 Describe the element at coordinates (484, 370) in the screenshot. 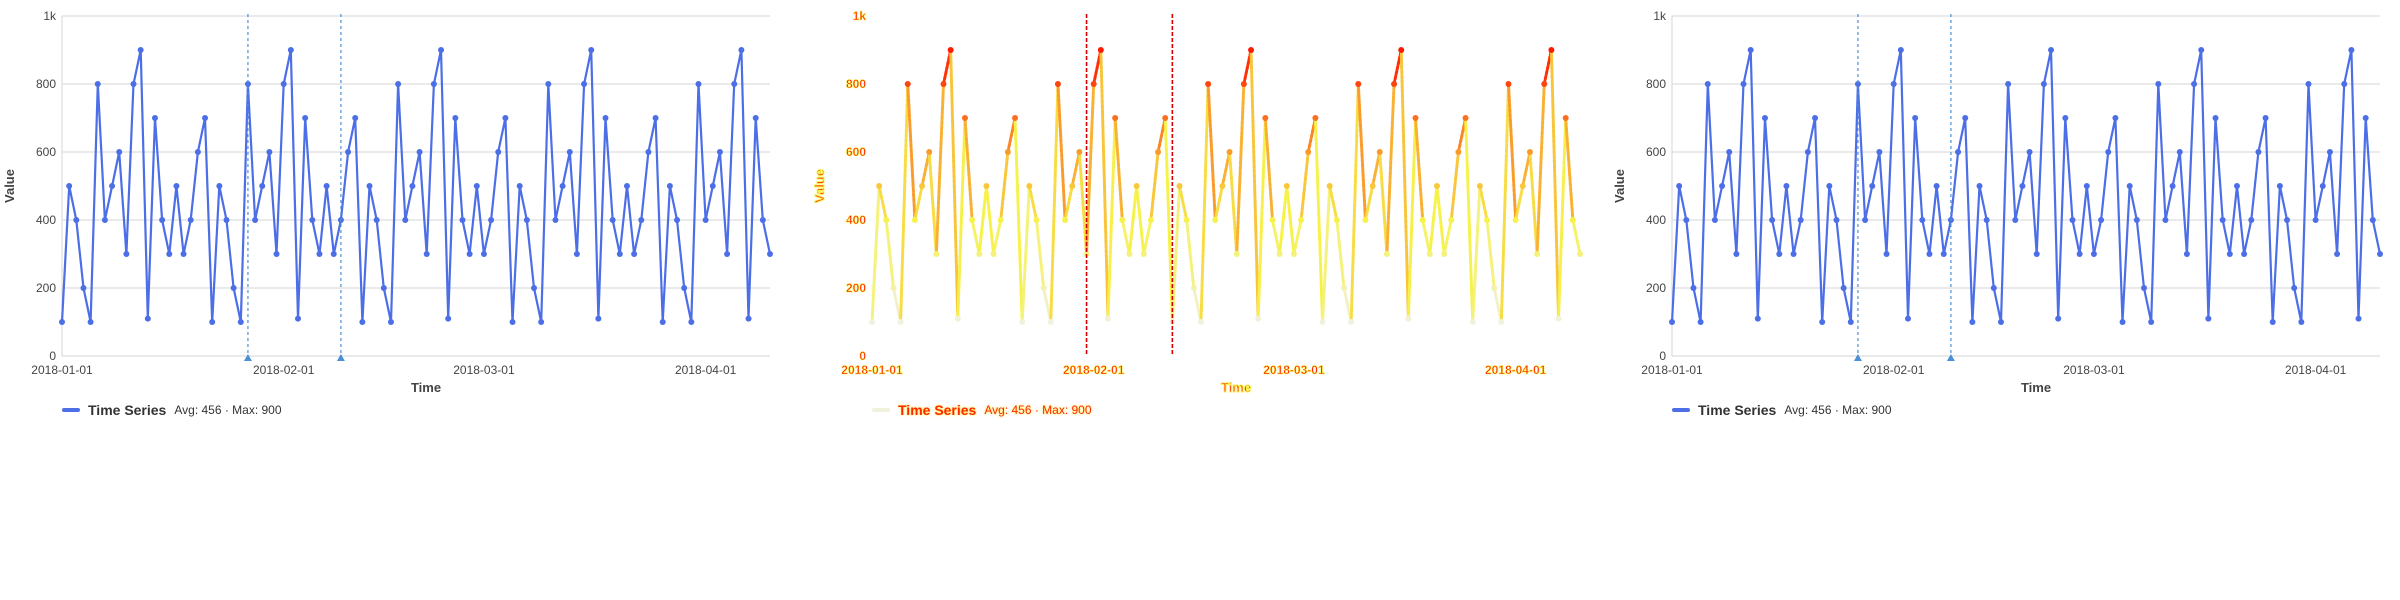

I see `x-tick-label: 2018-03-01` at that location.